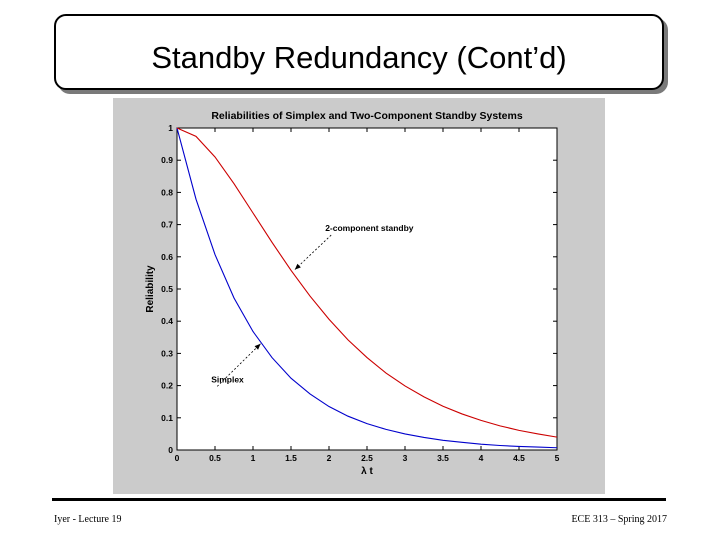  Describe the element at coordinates (227, 379) in the screenshot. I see `annotation-label: Simplex` at that location.